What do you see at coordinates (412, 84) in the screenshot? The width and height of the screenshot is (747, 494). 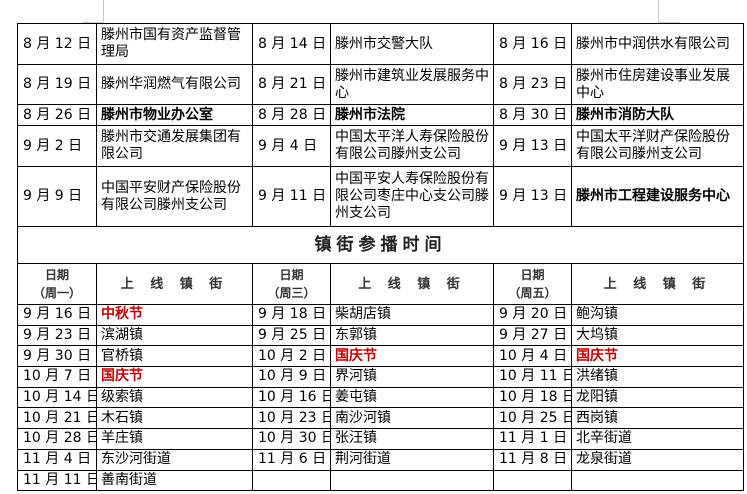 I see `unit-cell: 滕州市建筑业发展服务中心` at bounding box center [412, 84].